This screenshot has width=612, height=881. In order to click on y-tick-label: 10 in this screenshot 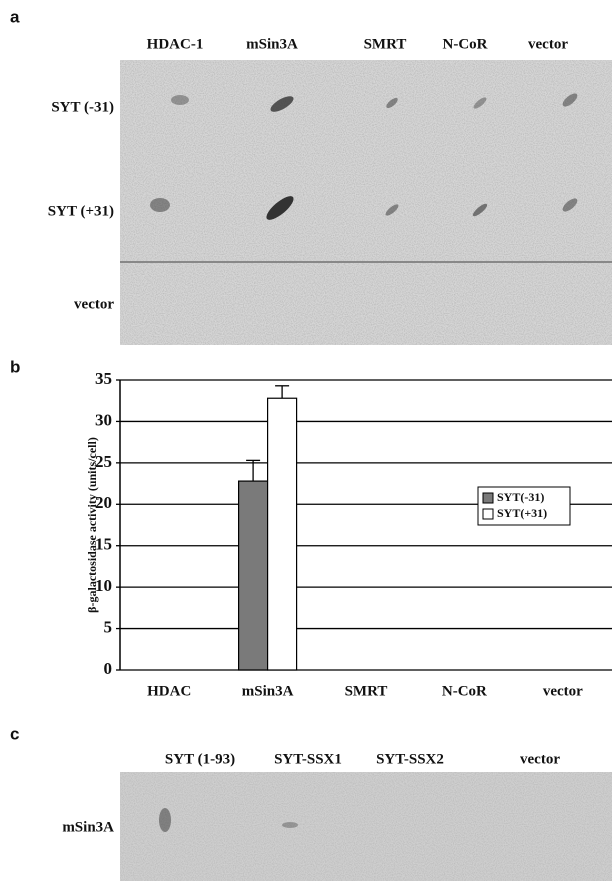, I will do `click(103, 585)`.